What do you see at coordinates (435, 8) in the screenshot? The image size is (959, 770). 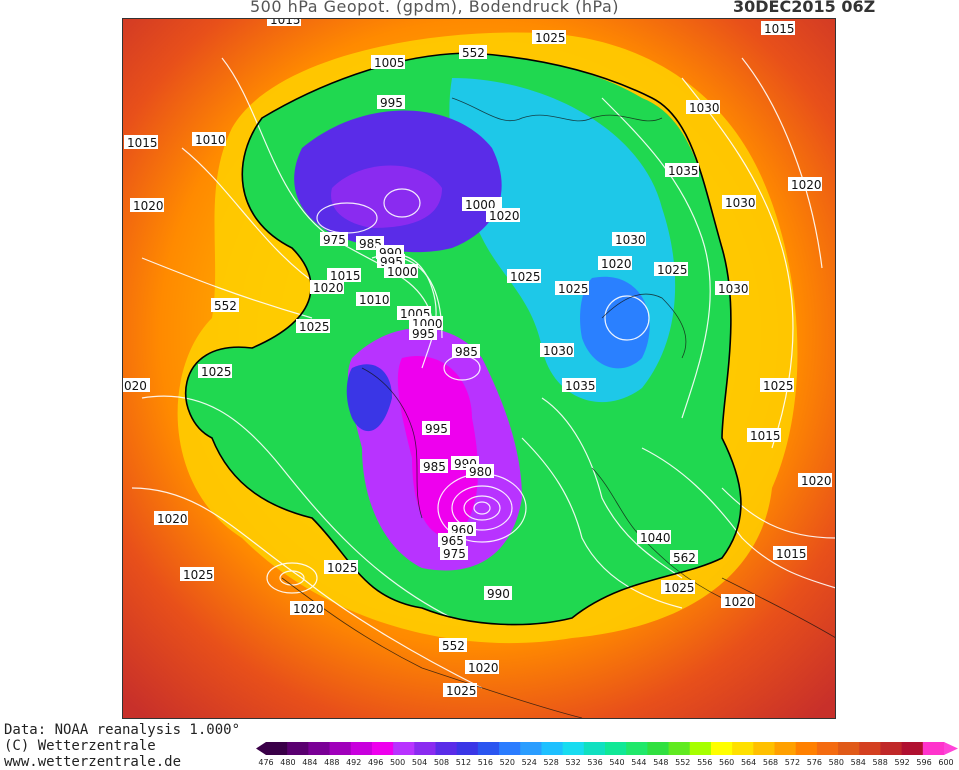 I see `chart-title: 500 hPa Geopot. (gpdm), Bodendruck (hPa)` at bounding box center [435, 8].